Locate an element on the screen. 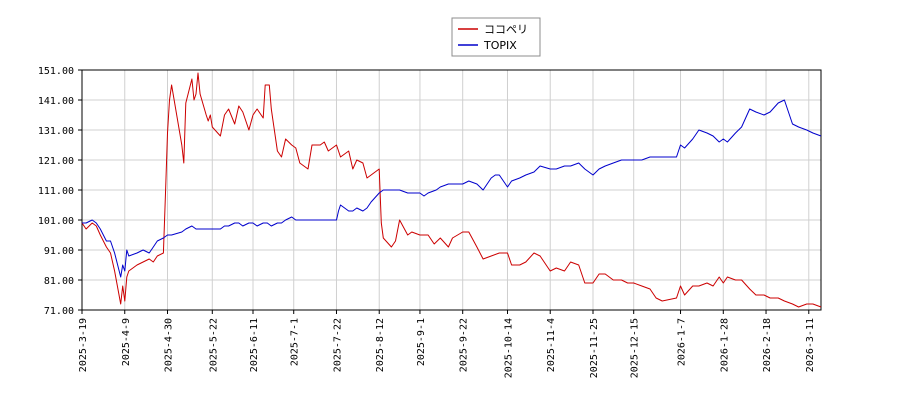 The width and height of the screenshot is (900, 400). y-tick-label: 131.00 is located at coordinates (56, 131).